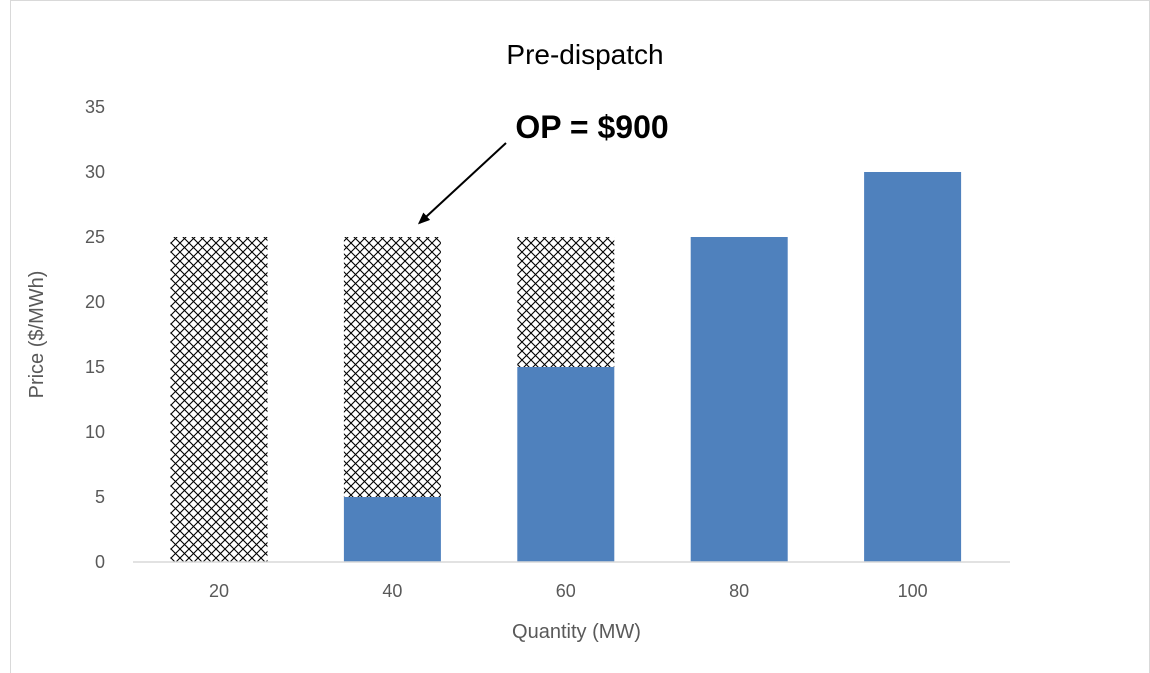 This screenshot has width=1150, height=673. What do you see at coordinates (392, 591) in the screenshot?
I see `x-tick-label: 40` at bounding box center [392, 591].